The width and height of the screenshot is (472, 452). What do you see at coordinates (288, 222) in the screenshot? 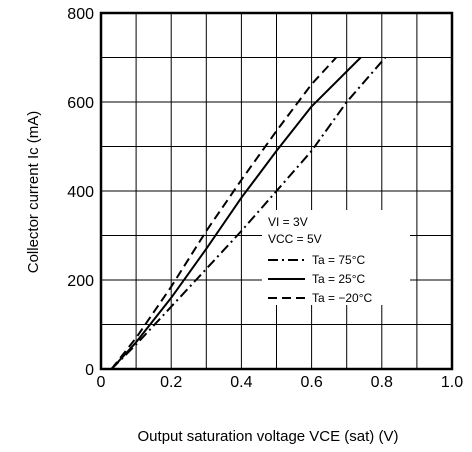
I see `condition-vi: VI = 3V` at bounding box center [288, 222].